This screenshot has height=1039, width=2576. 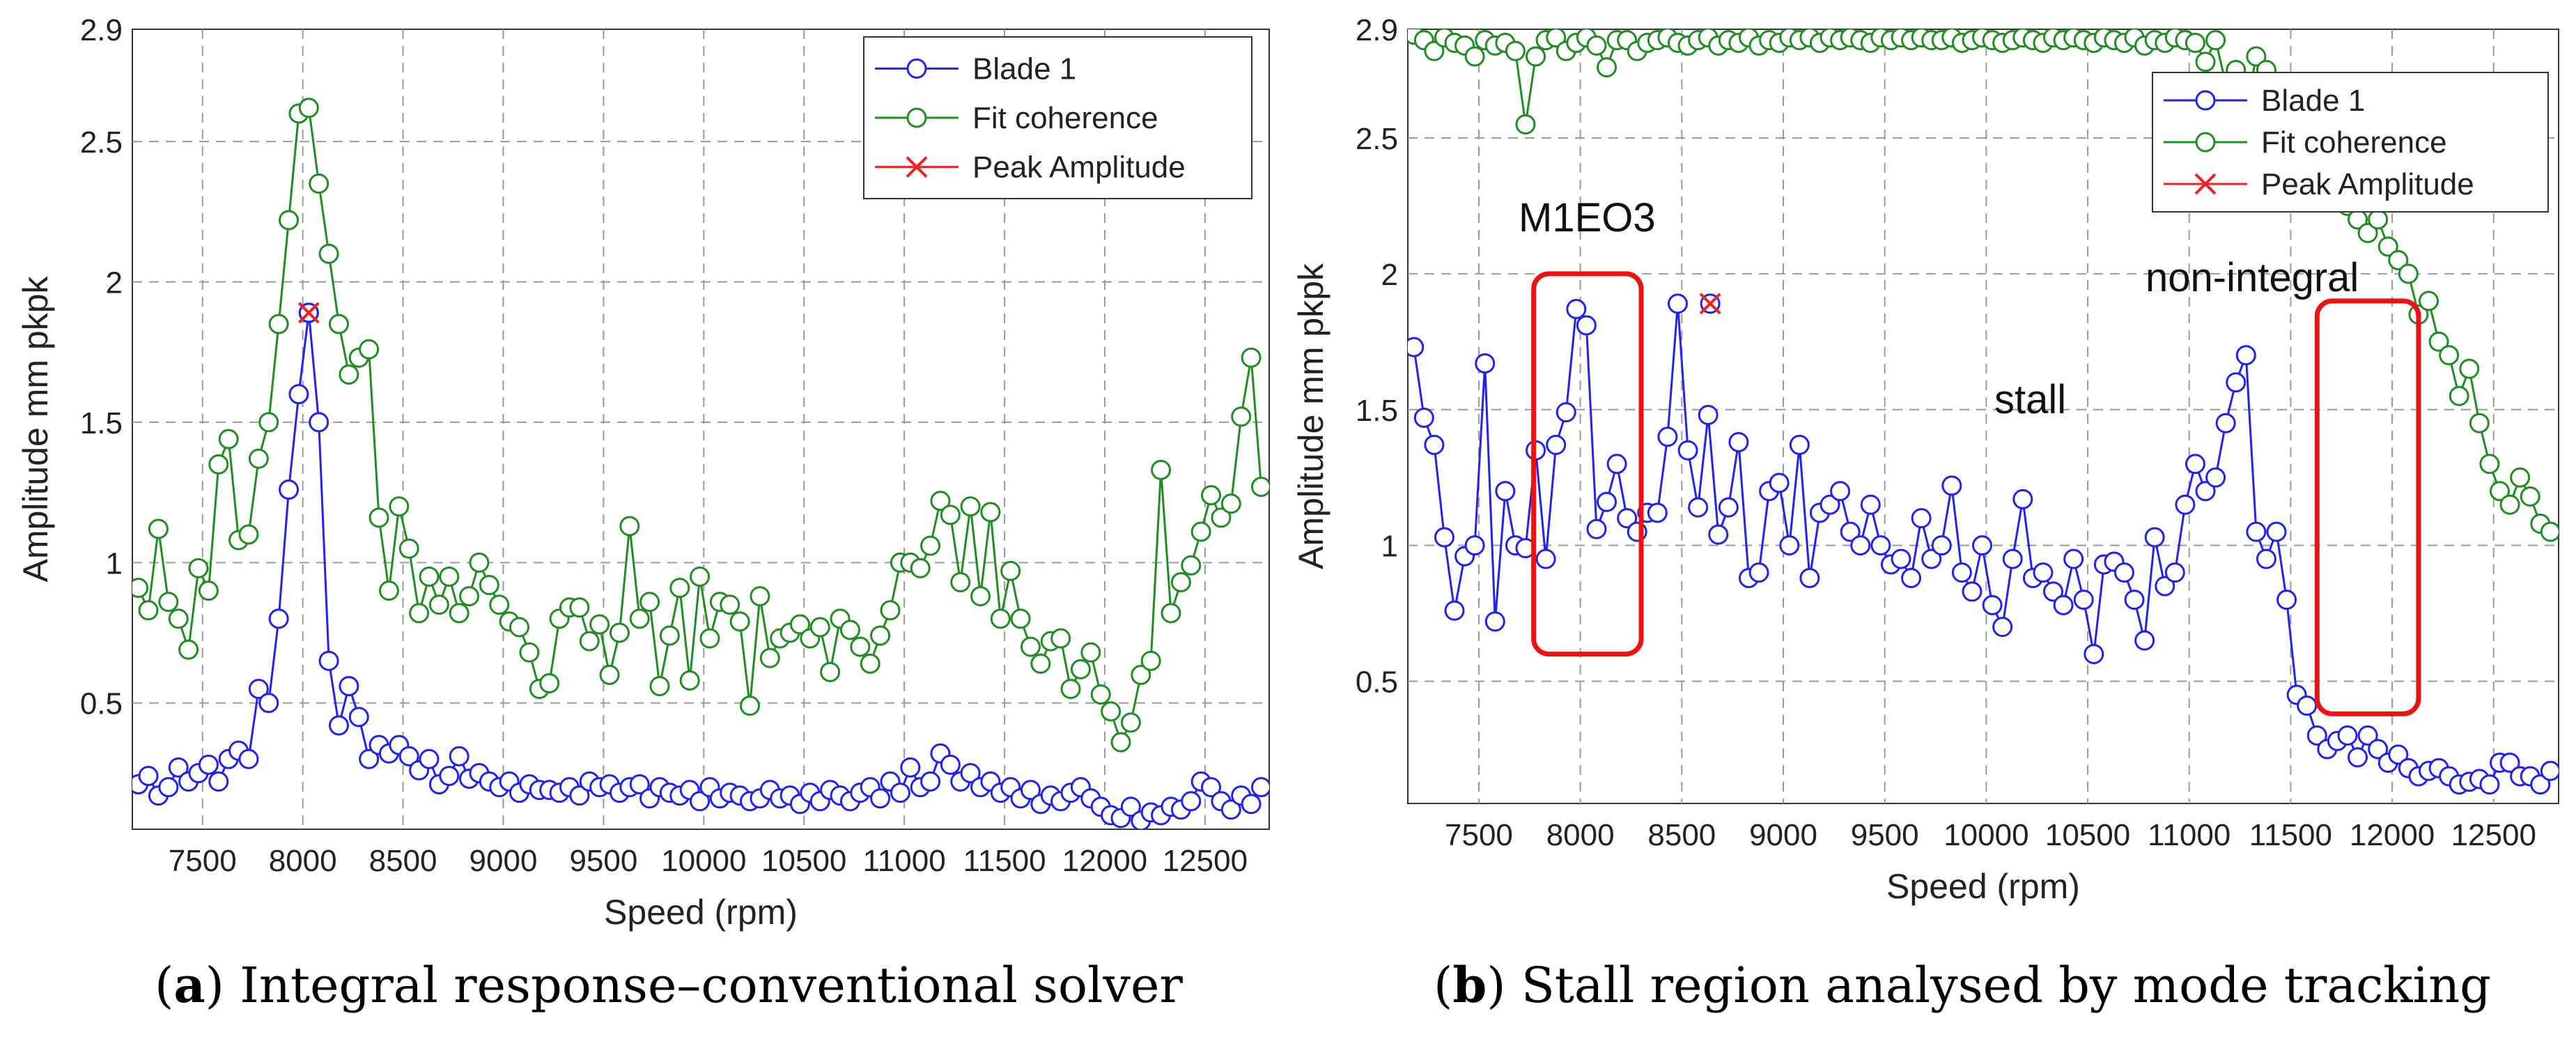 I want to click on peak-amplitude-circle, so click(x=1710, y=303).